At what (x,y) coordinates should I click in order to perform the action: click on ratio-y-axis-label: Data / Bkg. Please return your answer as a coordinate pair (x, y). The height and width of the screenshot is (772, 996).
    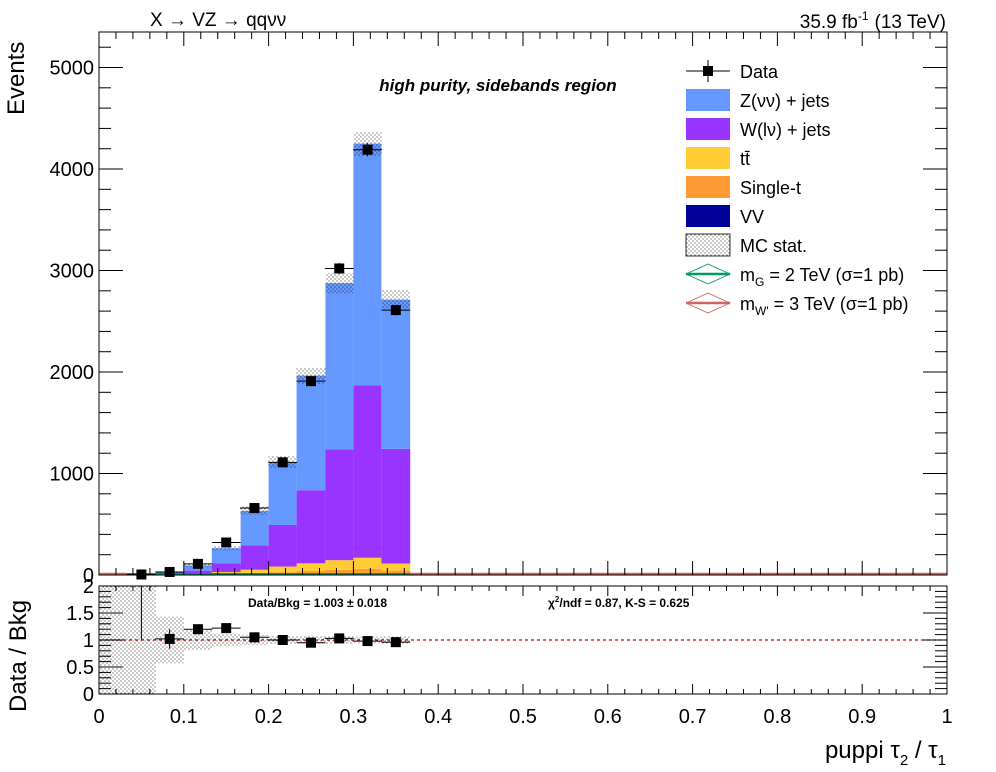
    Looking at the image, I should click on (18, 656).